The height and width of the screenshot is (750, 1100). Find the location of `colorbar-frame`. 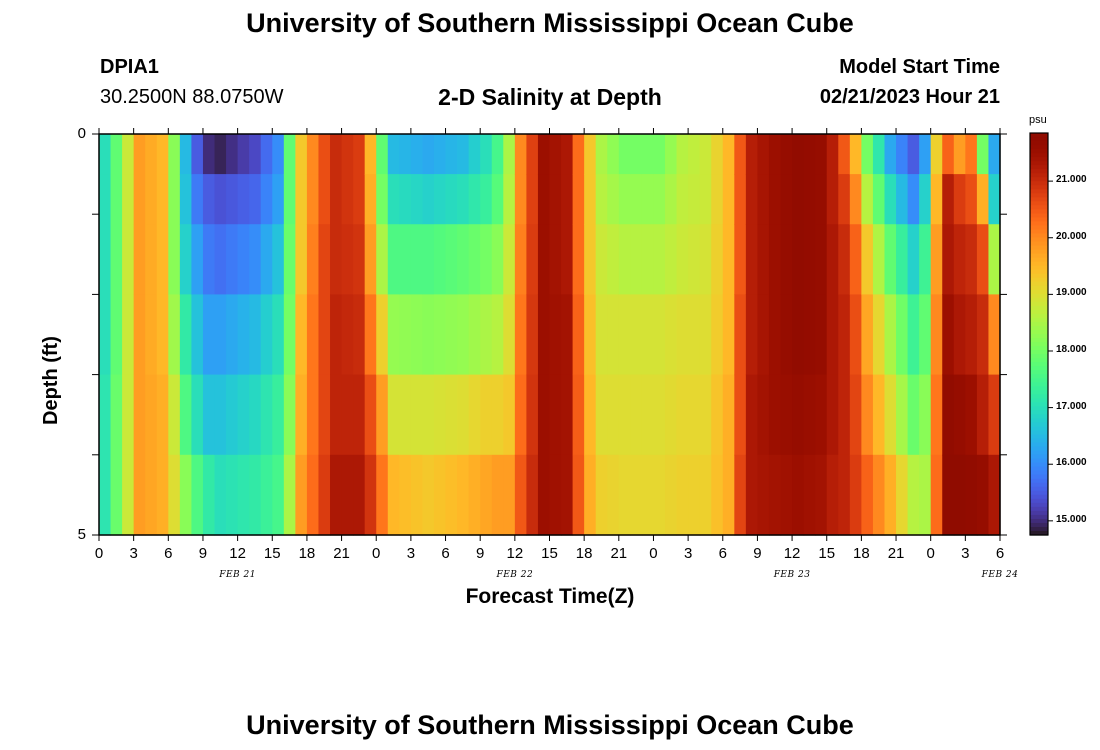

colorbar-frame is located at coordinates (1039, 334).